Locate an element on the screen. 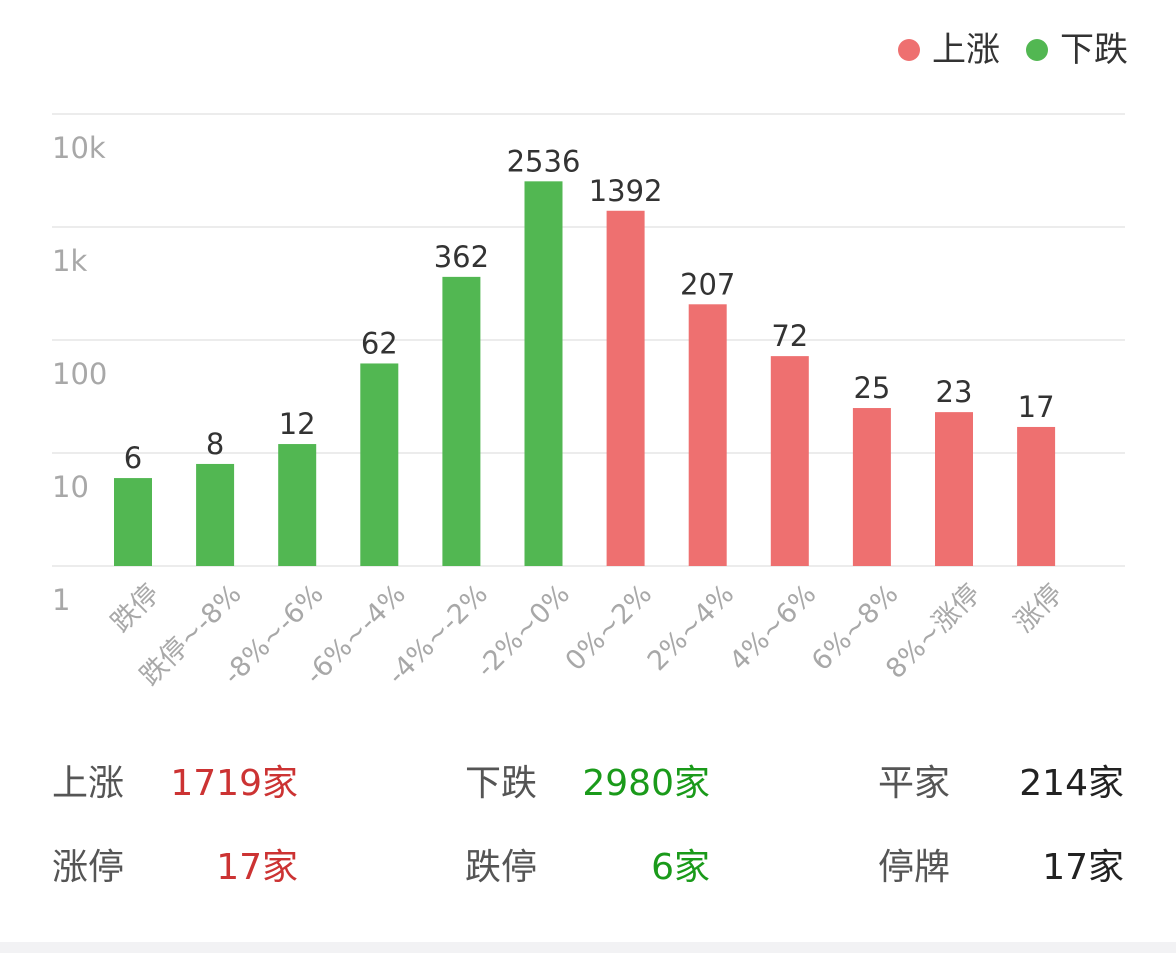 This screenshot has width=1176, height=953. bar-value-label: 12 is located at coordinates (297, 424).